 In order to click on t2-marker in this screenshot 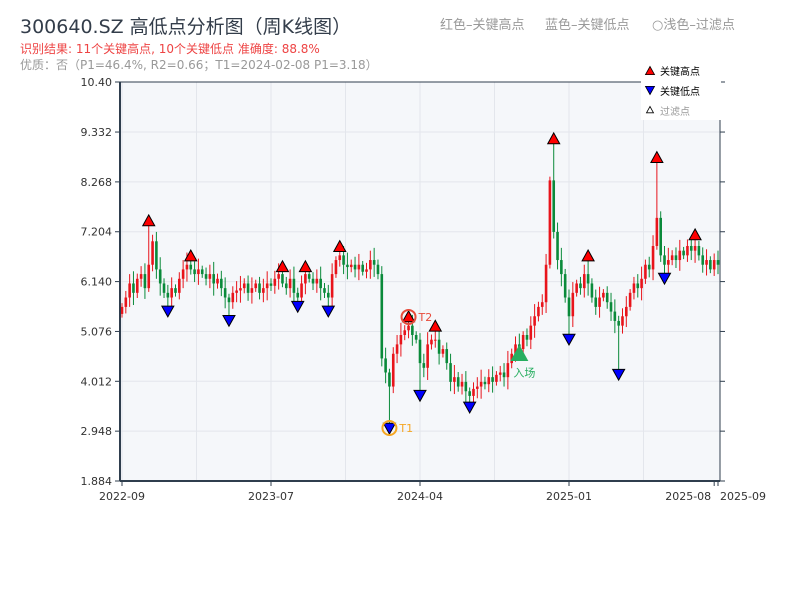, I will do `click(408, 316)`.